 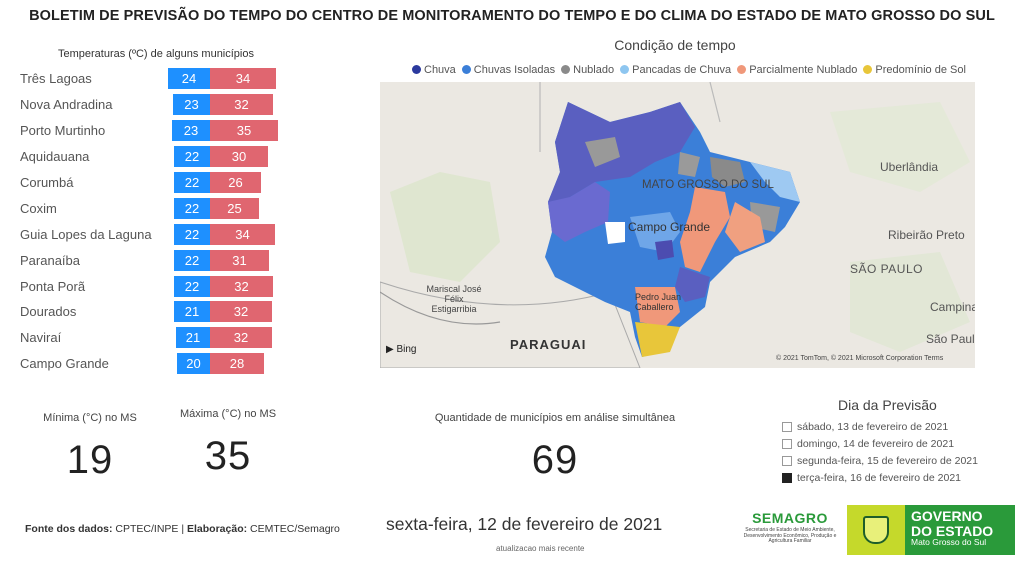 I want to click on city-label: Guia Lopes da Laguna, so click(x=86, y=234).